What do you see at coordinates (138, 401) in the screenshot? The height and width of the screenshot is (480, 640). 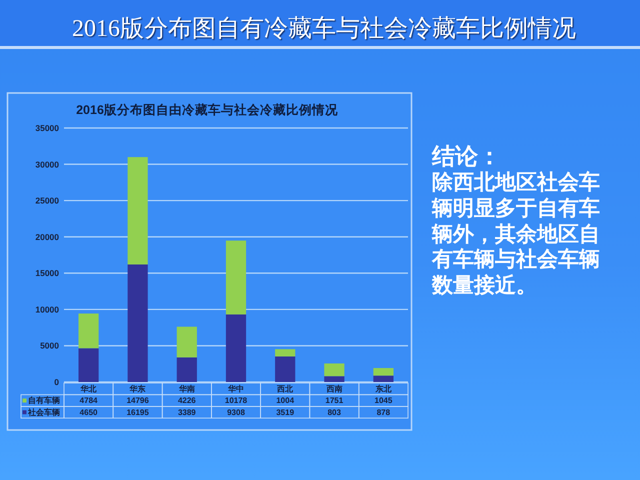 I see `data-label: 14796` at bounding box center [138, 401].